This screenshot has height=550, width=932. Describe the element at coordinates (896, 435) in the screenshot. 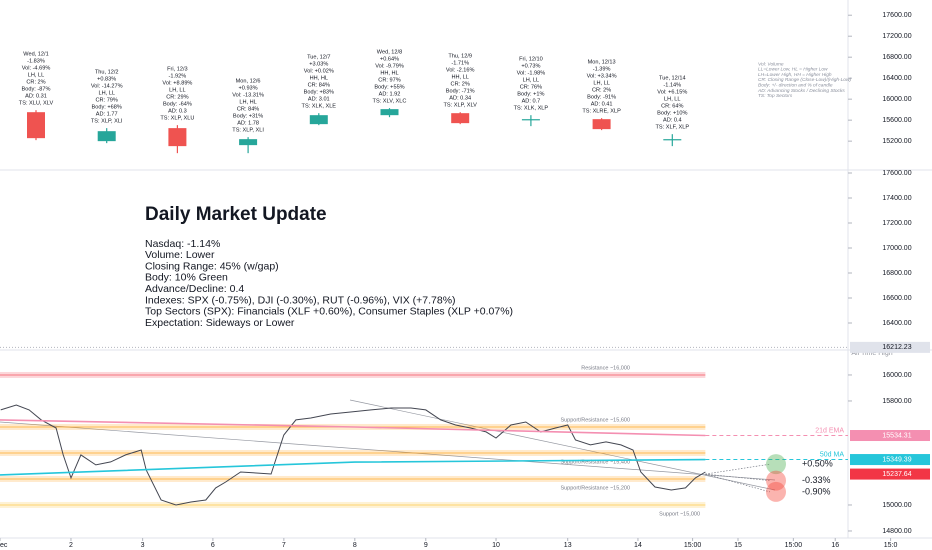

I see `average-tag-label: 15534.31` at that location.